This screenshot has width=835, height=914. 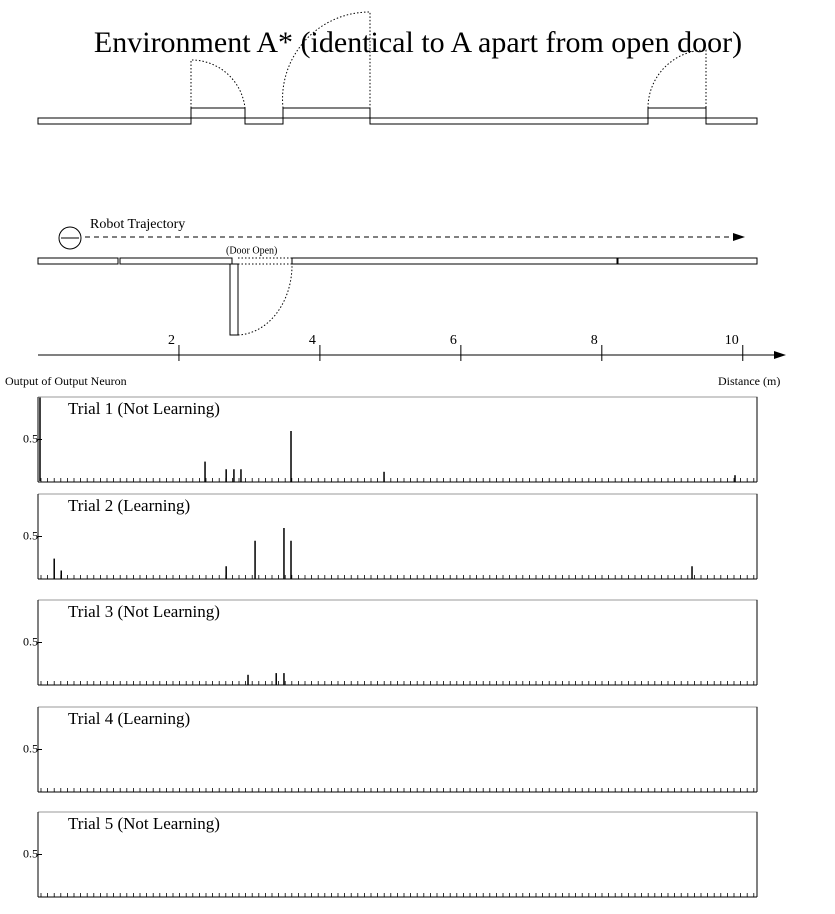 What do you see at coordinates (780, 355) in the screenshot?
I see `axis-arrow` at bounding box center [780, 355].